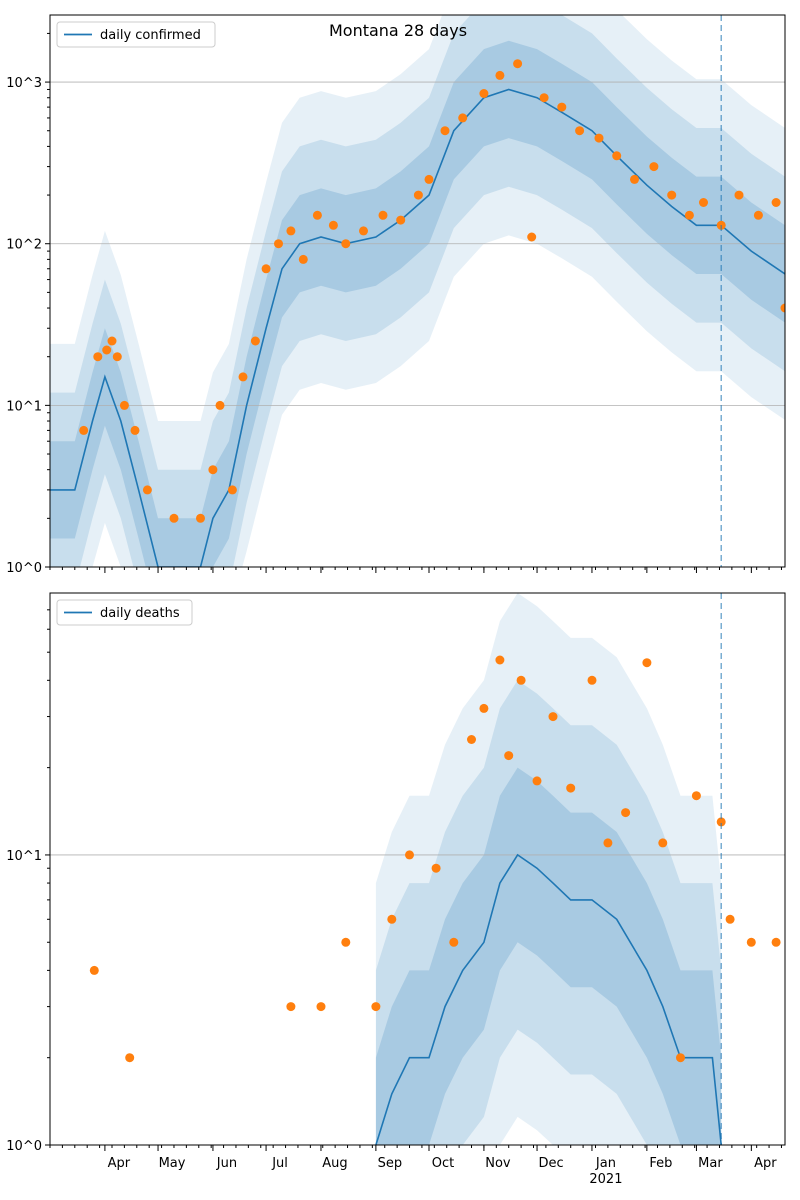 Image resolution: width=800 pixels, height=1200 pixels. Describe the element at coordinates (334, 1163) in the screenshot. I see `x-tick-label: Aug` at that location.